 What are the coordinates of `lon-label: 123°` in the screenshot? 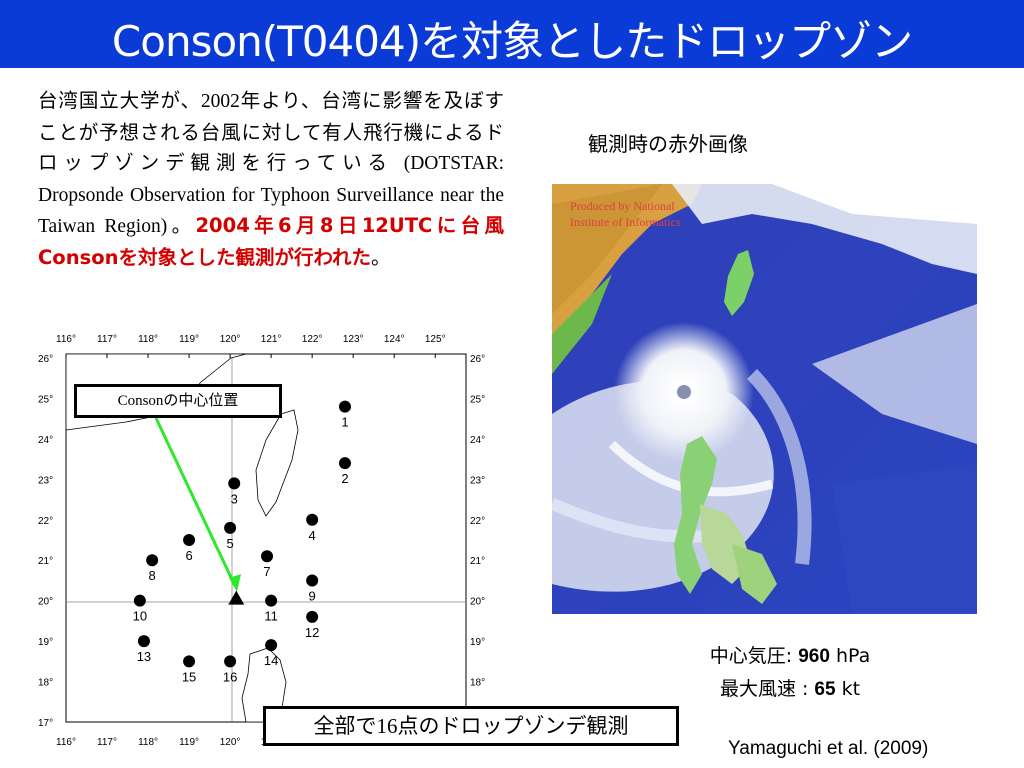 It's located at (353, 339).